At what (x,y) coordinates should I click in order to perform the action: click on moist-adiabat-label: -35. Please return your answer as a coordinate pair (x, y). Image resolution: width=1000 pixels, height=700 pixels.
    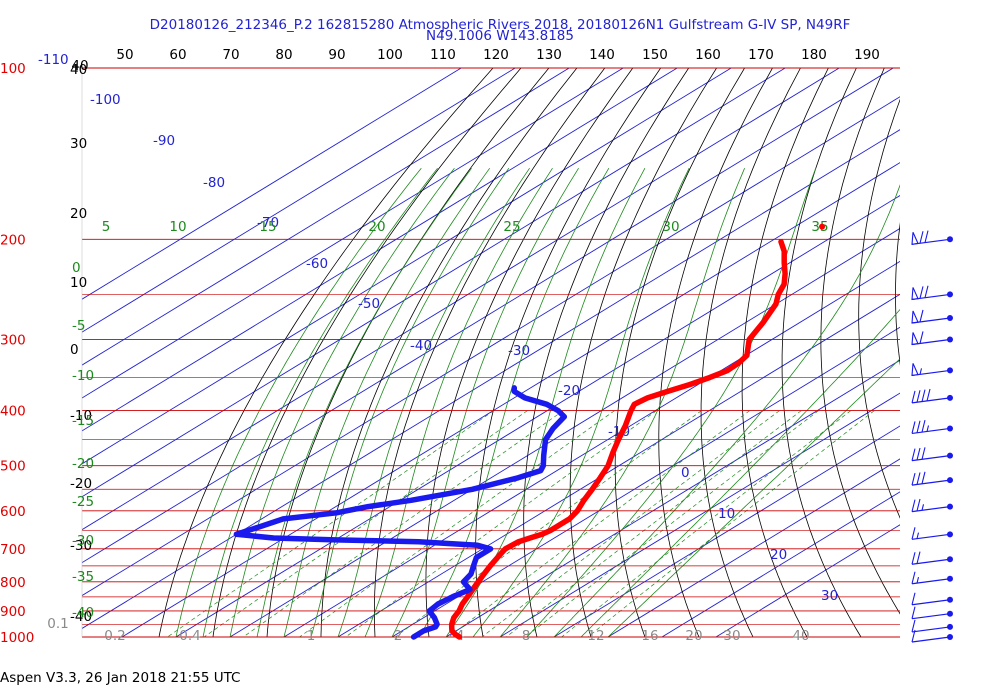
    Looking at the image, I should click on (83, 577).